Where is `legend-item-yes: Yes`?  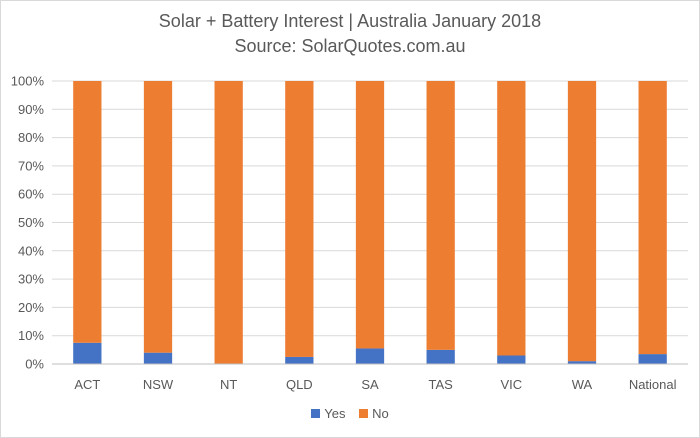
legend-item-yes: Yes is located at coordinates (328, 413).